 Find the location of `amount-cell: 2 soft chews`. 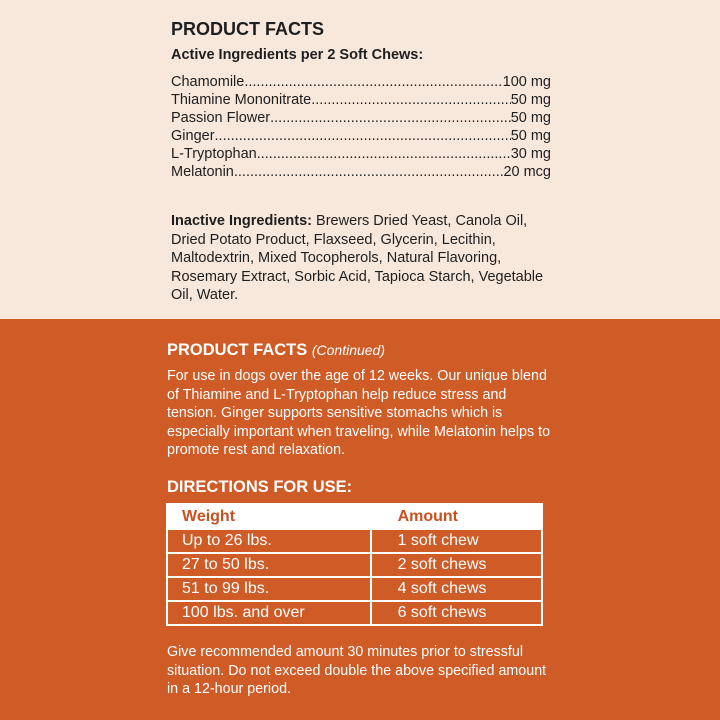

amount-cell: 2 soft chews is located at coordinates (456, 565).